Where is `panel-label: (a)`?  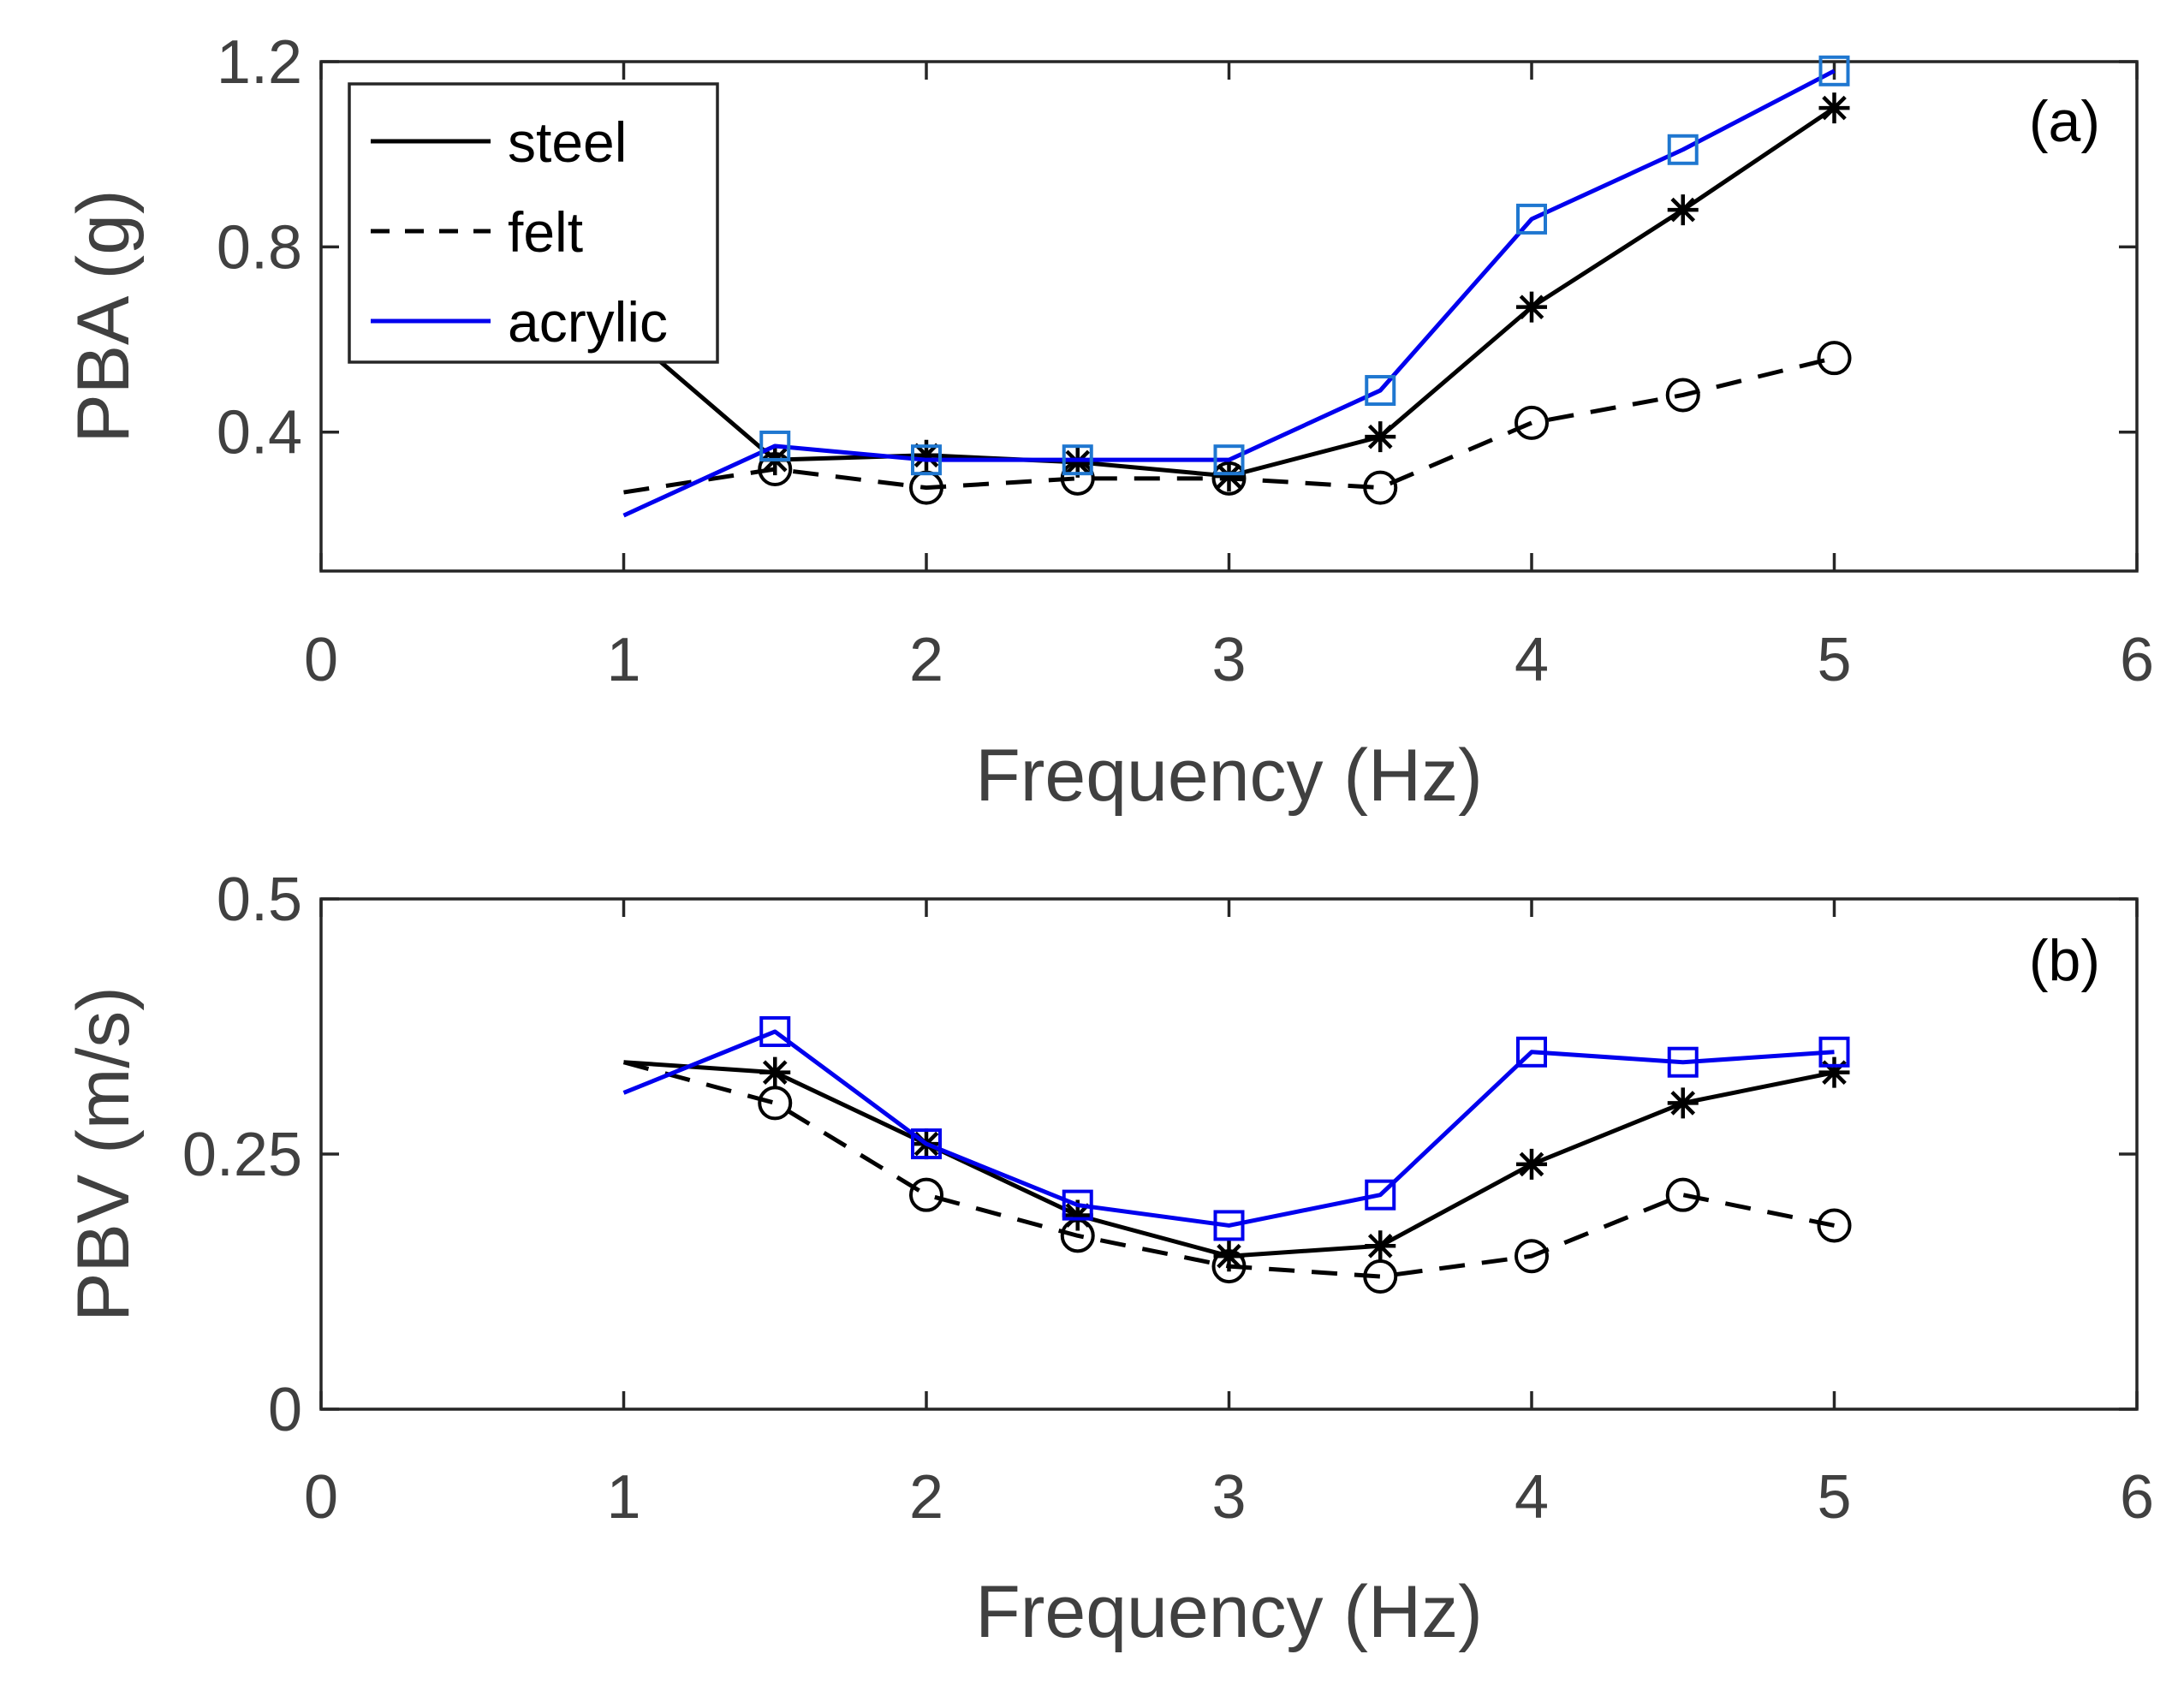
panel-label: (a) is located at coordinates (2065, 121).